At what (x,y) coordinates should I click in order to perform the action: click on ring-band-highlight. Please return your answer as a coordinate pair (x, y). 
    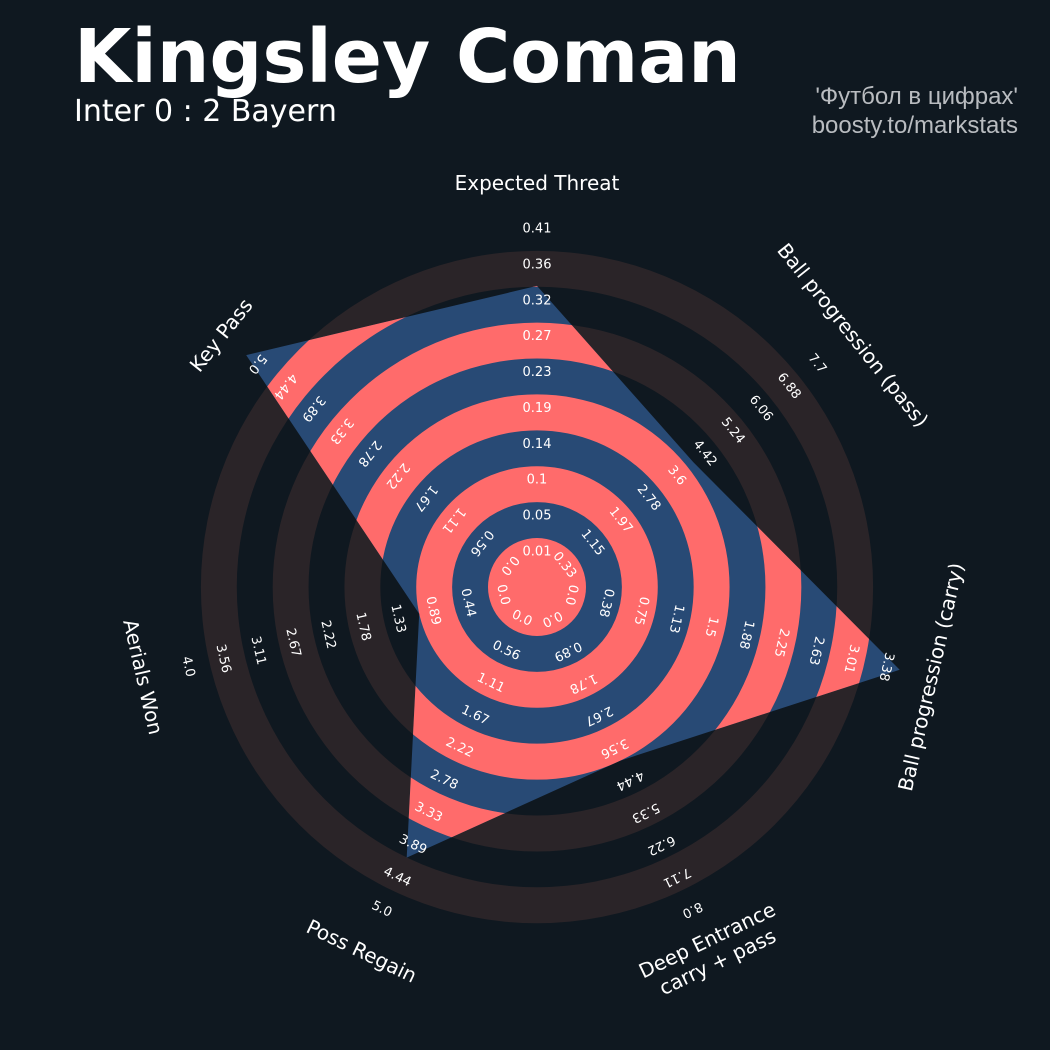
    Looking at the image, I should click on (537, 587).